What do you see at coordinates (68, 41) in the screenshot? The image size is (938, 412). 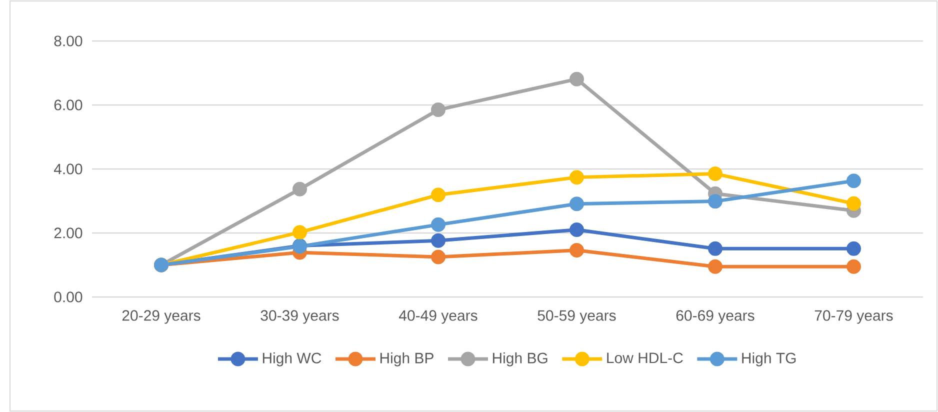 I see `y-tick-label: 8.00` at bounding box center [68, 41].